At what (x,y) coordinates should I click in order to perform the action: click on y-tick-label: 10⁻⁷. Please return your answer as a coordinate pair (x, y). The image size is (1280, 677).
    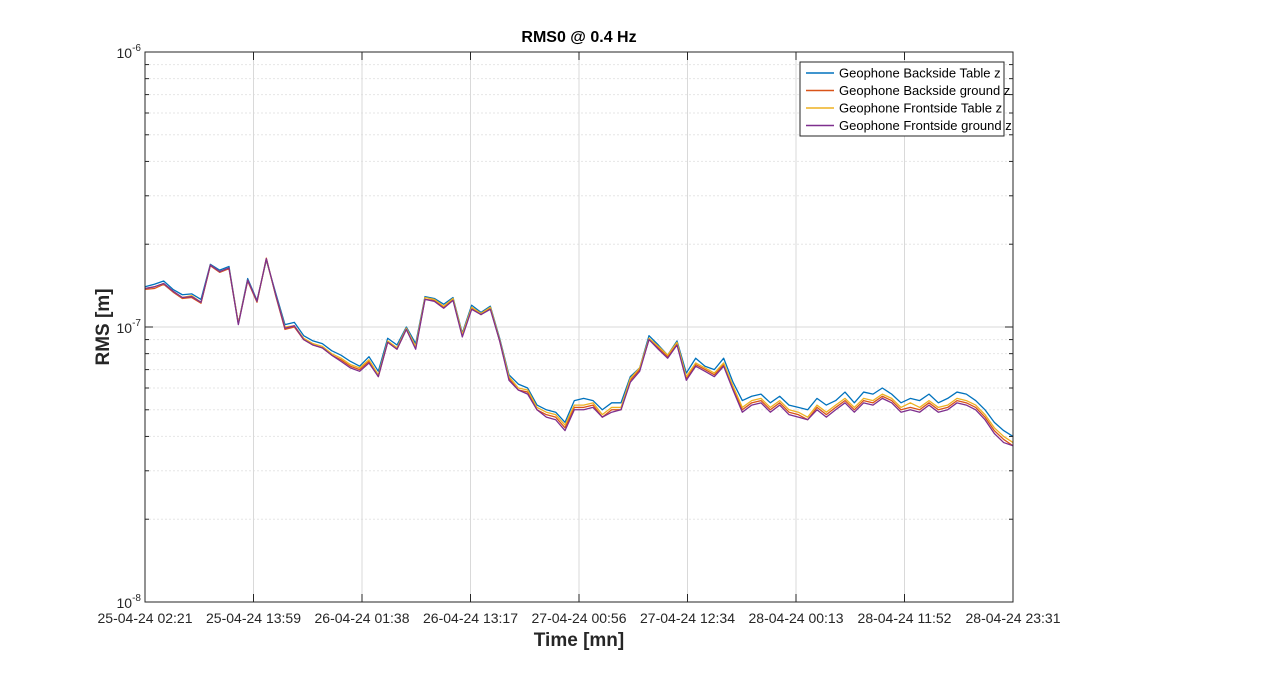
    Looking at the image, I should click on (129, 327).